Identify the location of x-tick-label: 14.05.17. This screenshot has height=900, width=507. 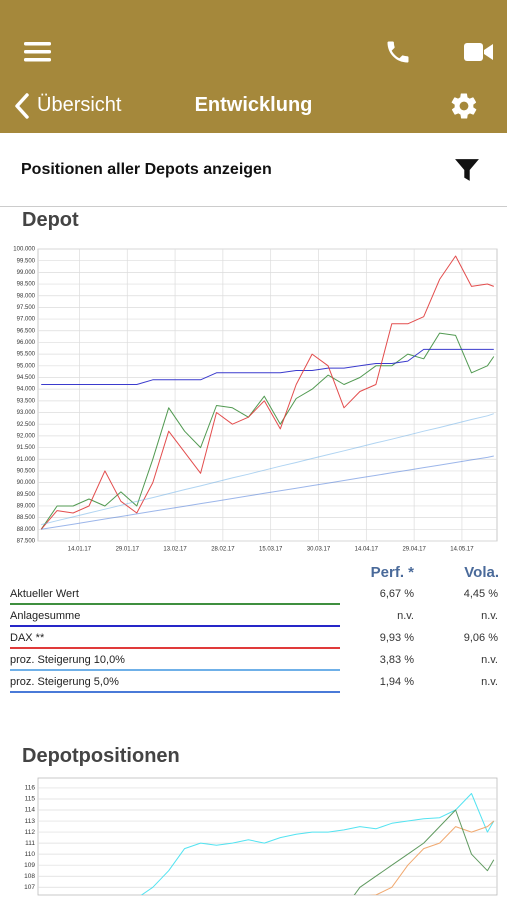
(462, 550).